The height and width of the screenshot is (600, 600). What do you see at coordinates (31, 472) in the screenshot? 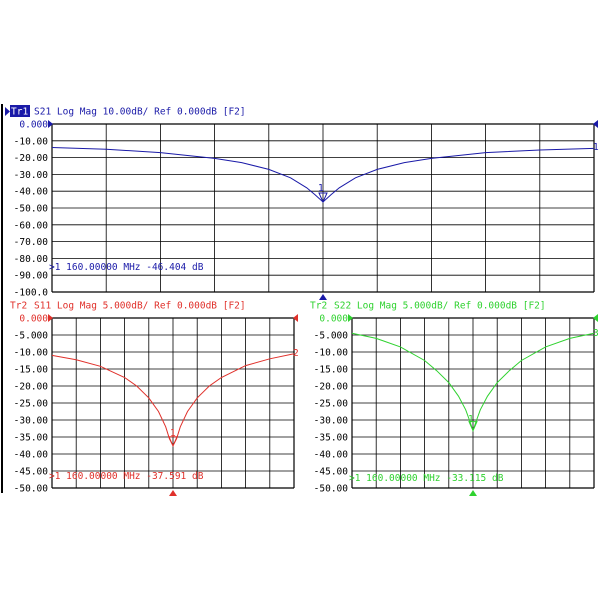
I see `s11-ytick-label: -45.00` at bounding box center [31, 472].